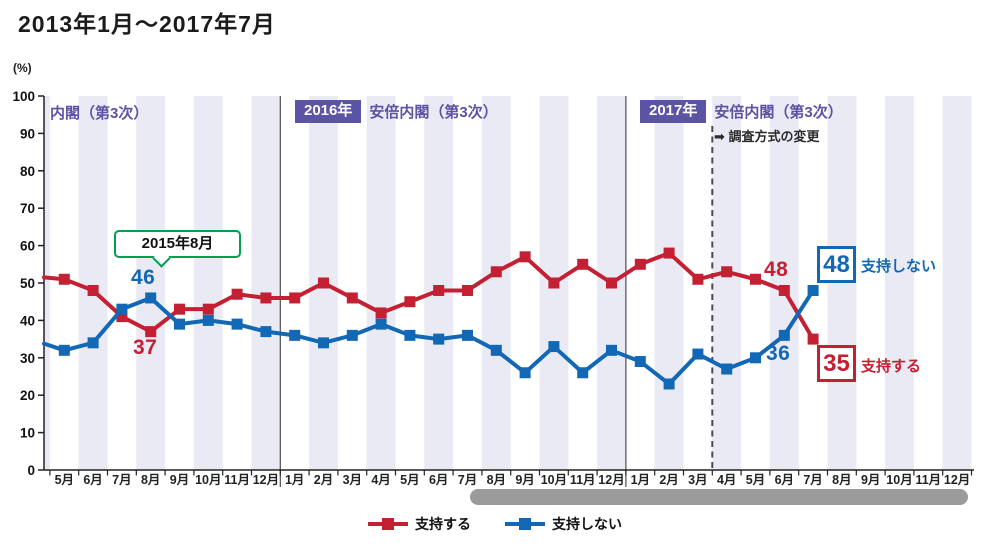 The image size is (984, 548). I want to click on year-badge-2017: 2017年, so click(673, 111).